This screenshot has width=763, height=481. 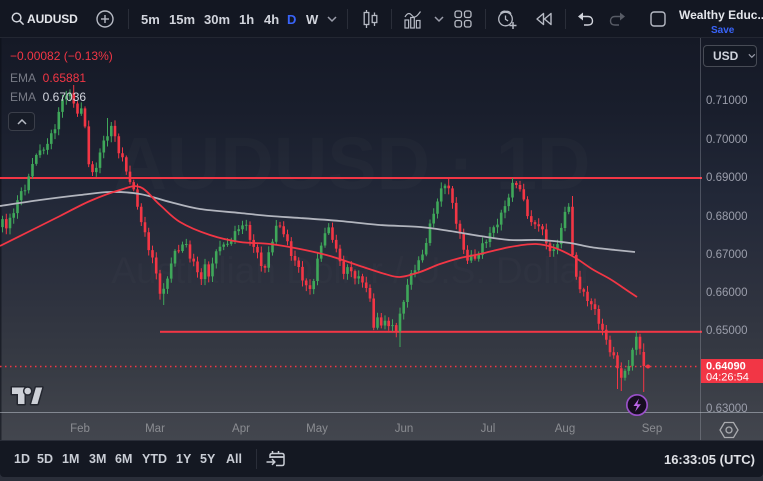 I want to click on svg-text: Mar, so click(x=155, y=429).